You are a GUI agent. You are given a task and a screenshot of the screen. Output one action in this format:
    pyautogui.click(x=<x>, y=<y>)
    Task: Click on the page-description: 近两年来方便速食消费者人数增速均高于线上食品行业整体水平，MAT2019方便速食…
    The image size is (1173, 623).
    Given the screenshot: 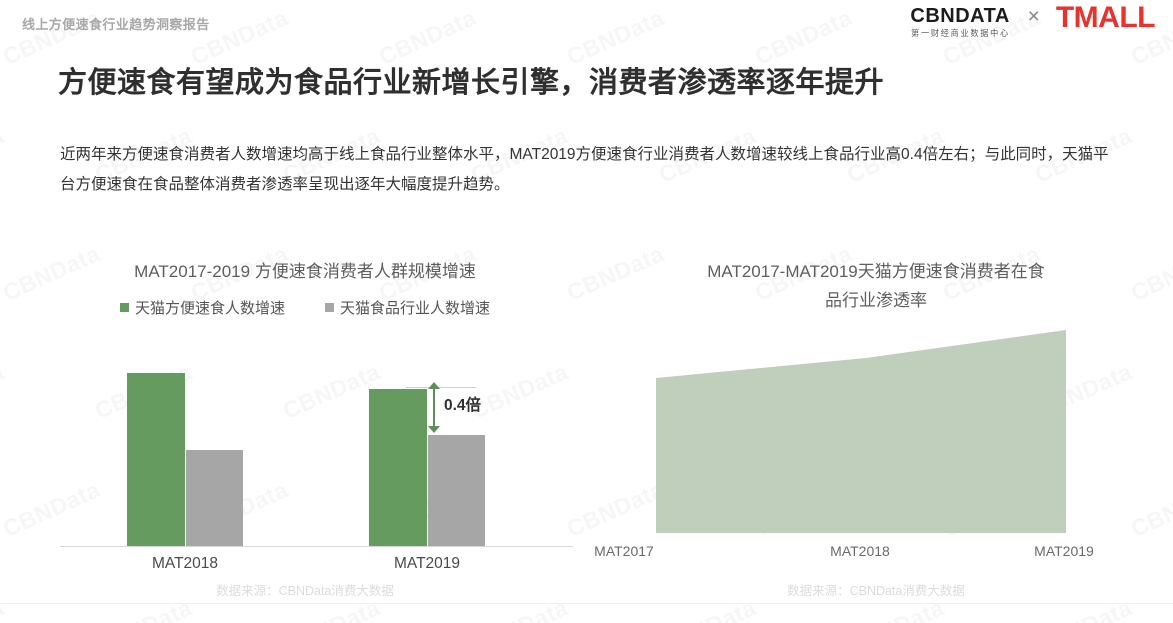 What is the action you would take?
    pyautogui.click(x=584, y=169)
    